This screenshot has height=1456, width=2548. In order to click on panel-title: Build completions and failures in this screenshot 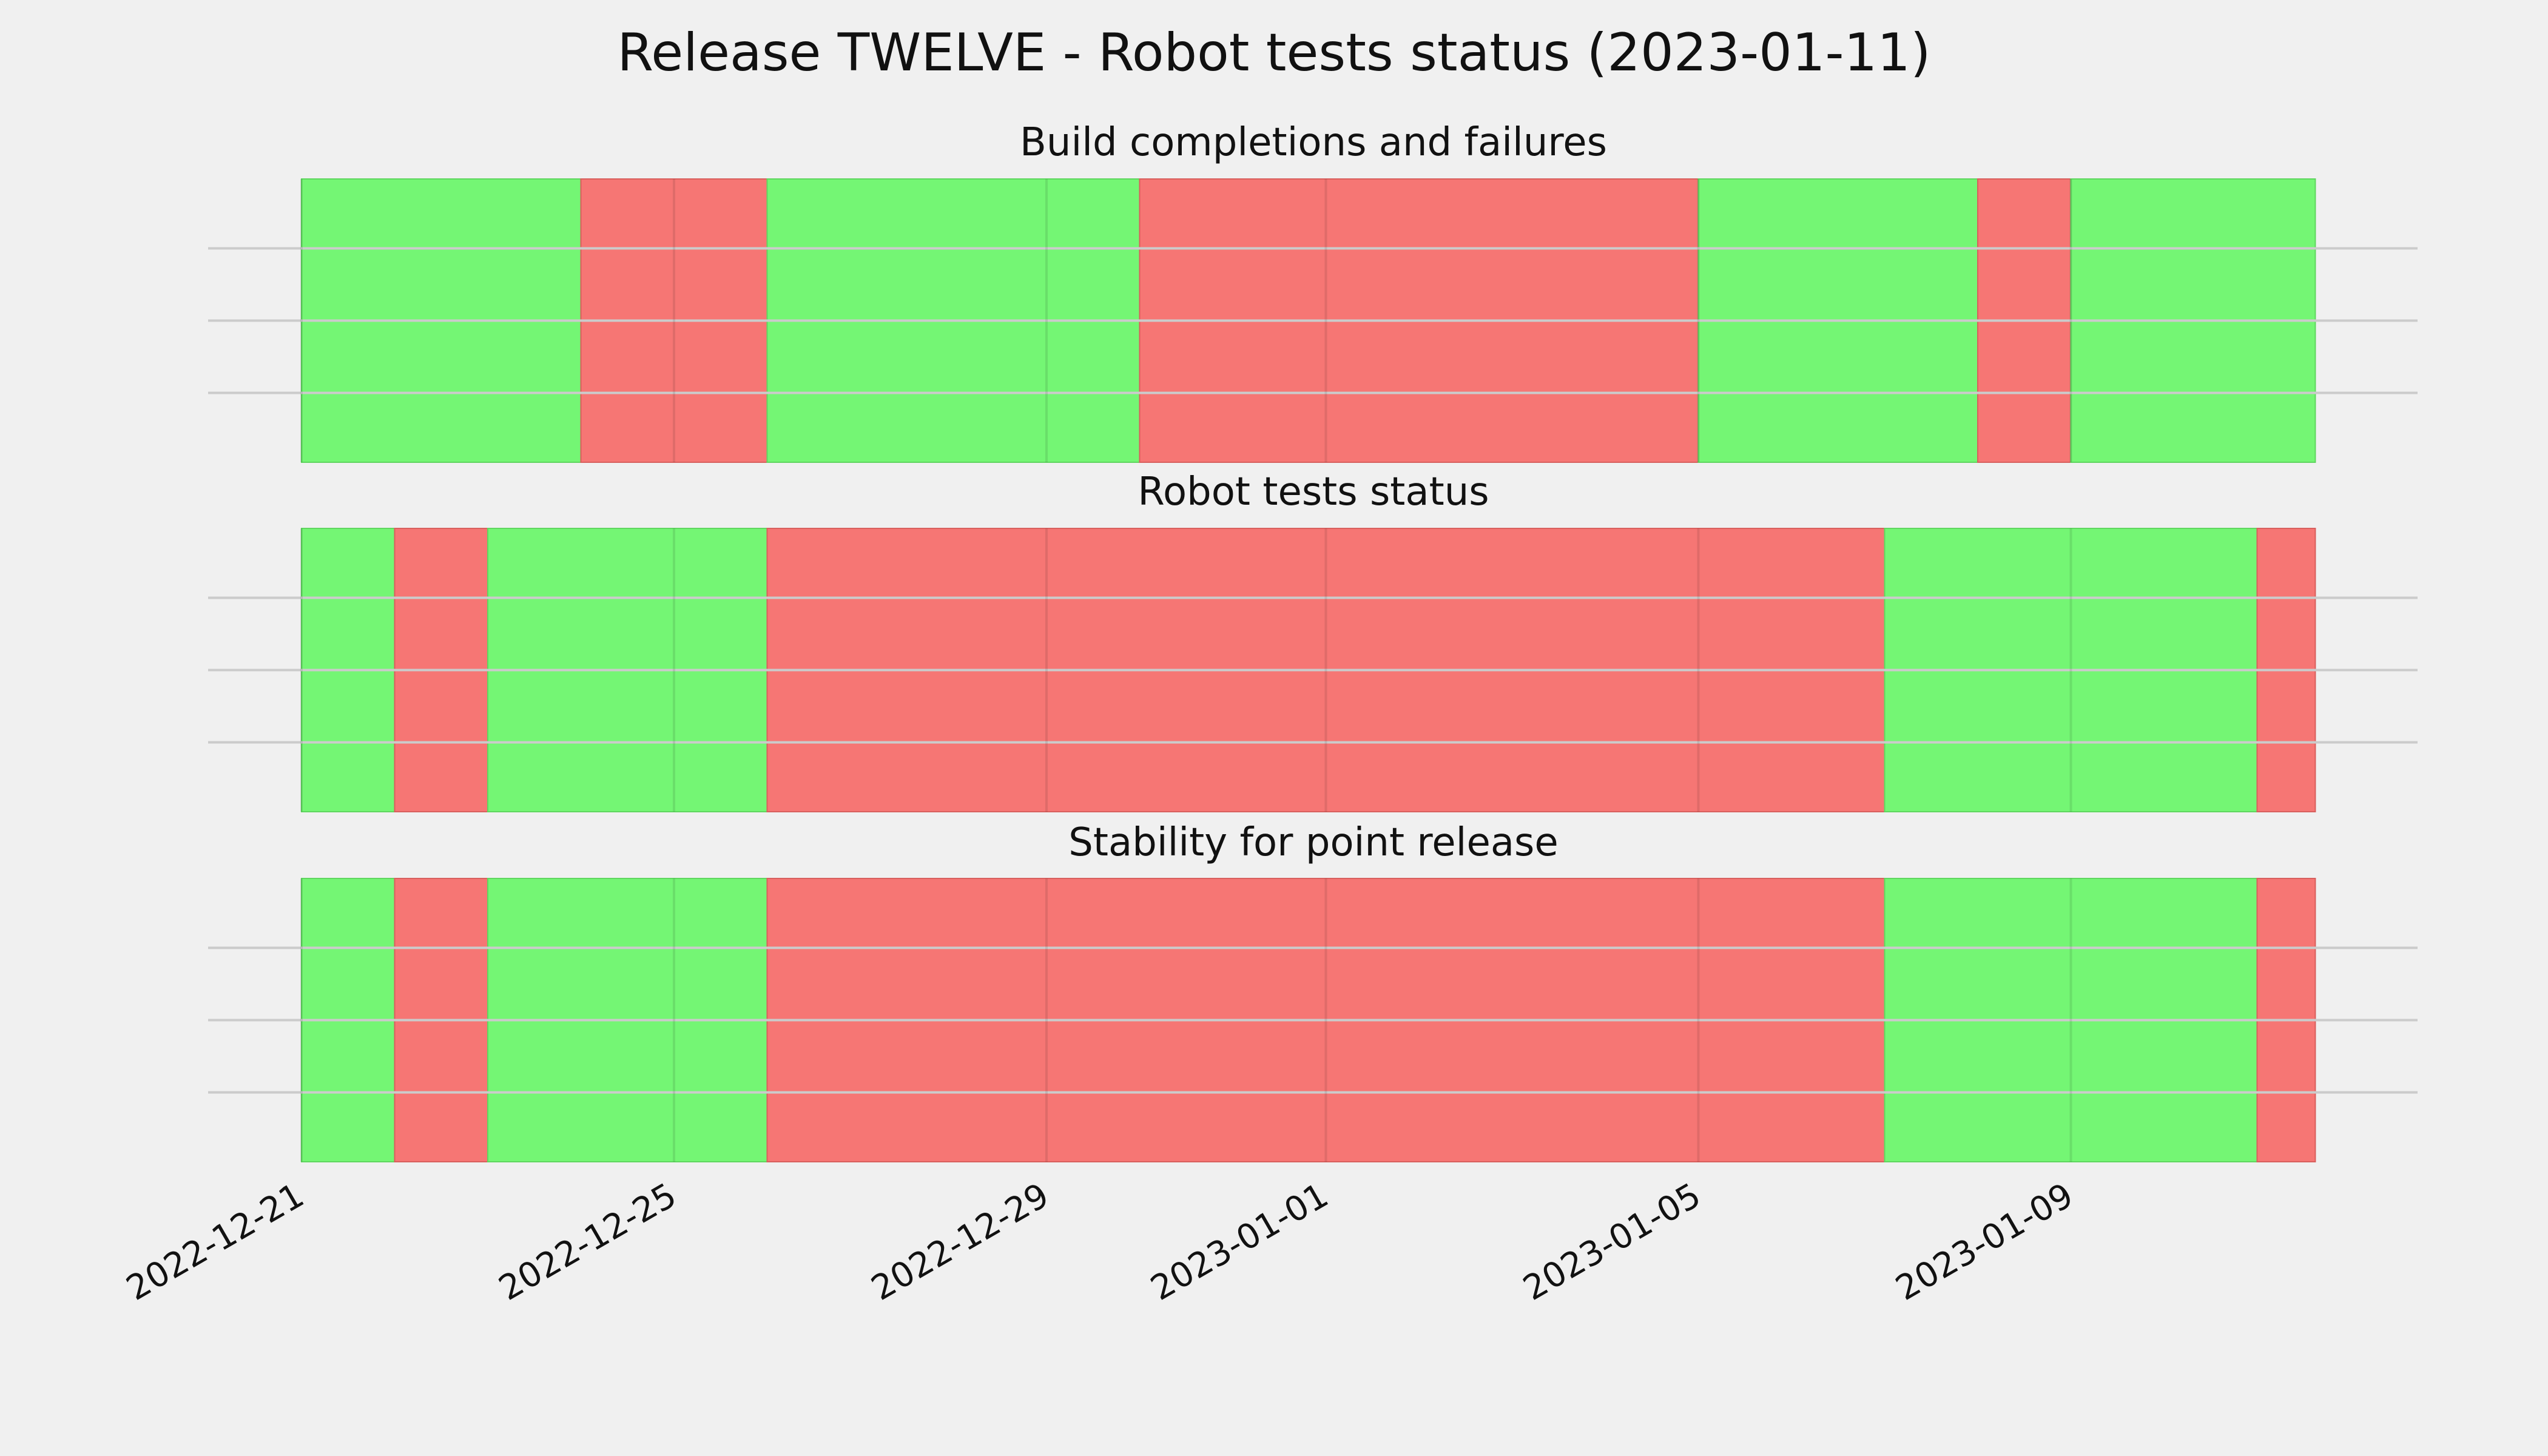, I will do `click(1313, 142)`.